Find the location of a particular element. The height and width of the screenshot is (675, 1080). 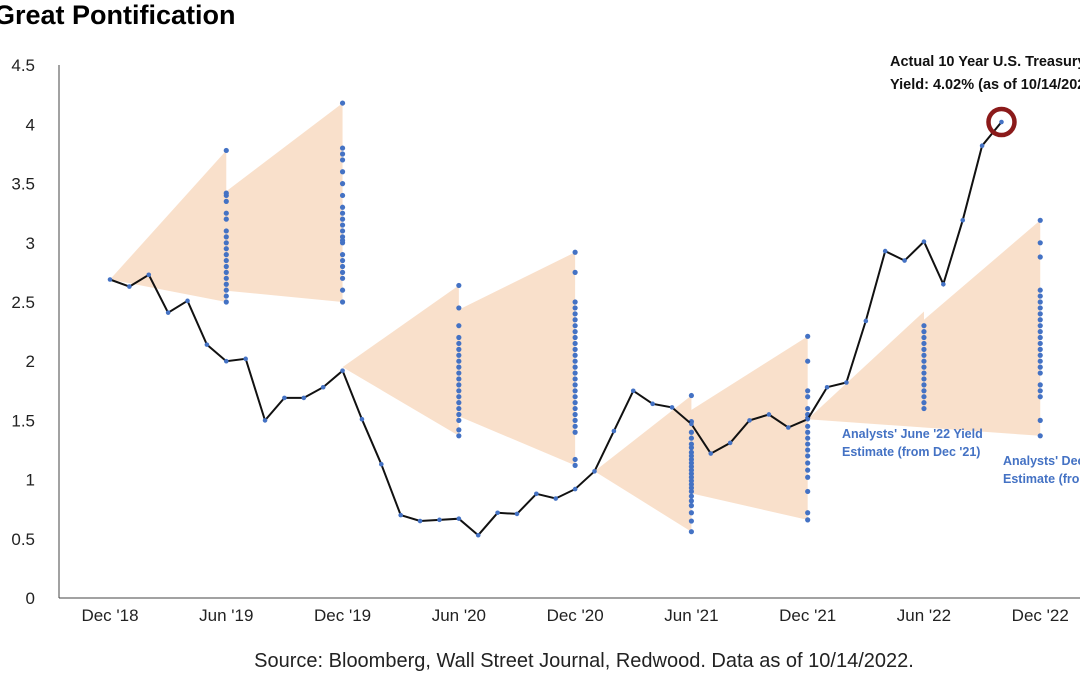

y-tick-label: 2 is located at coordinates (30, 361).